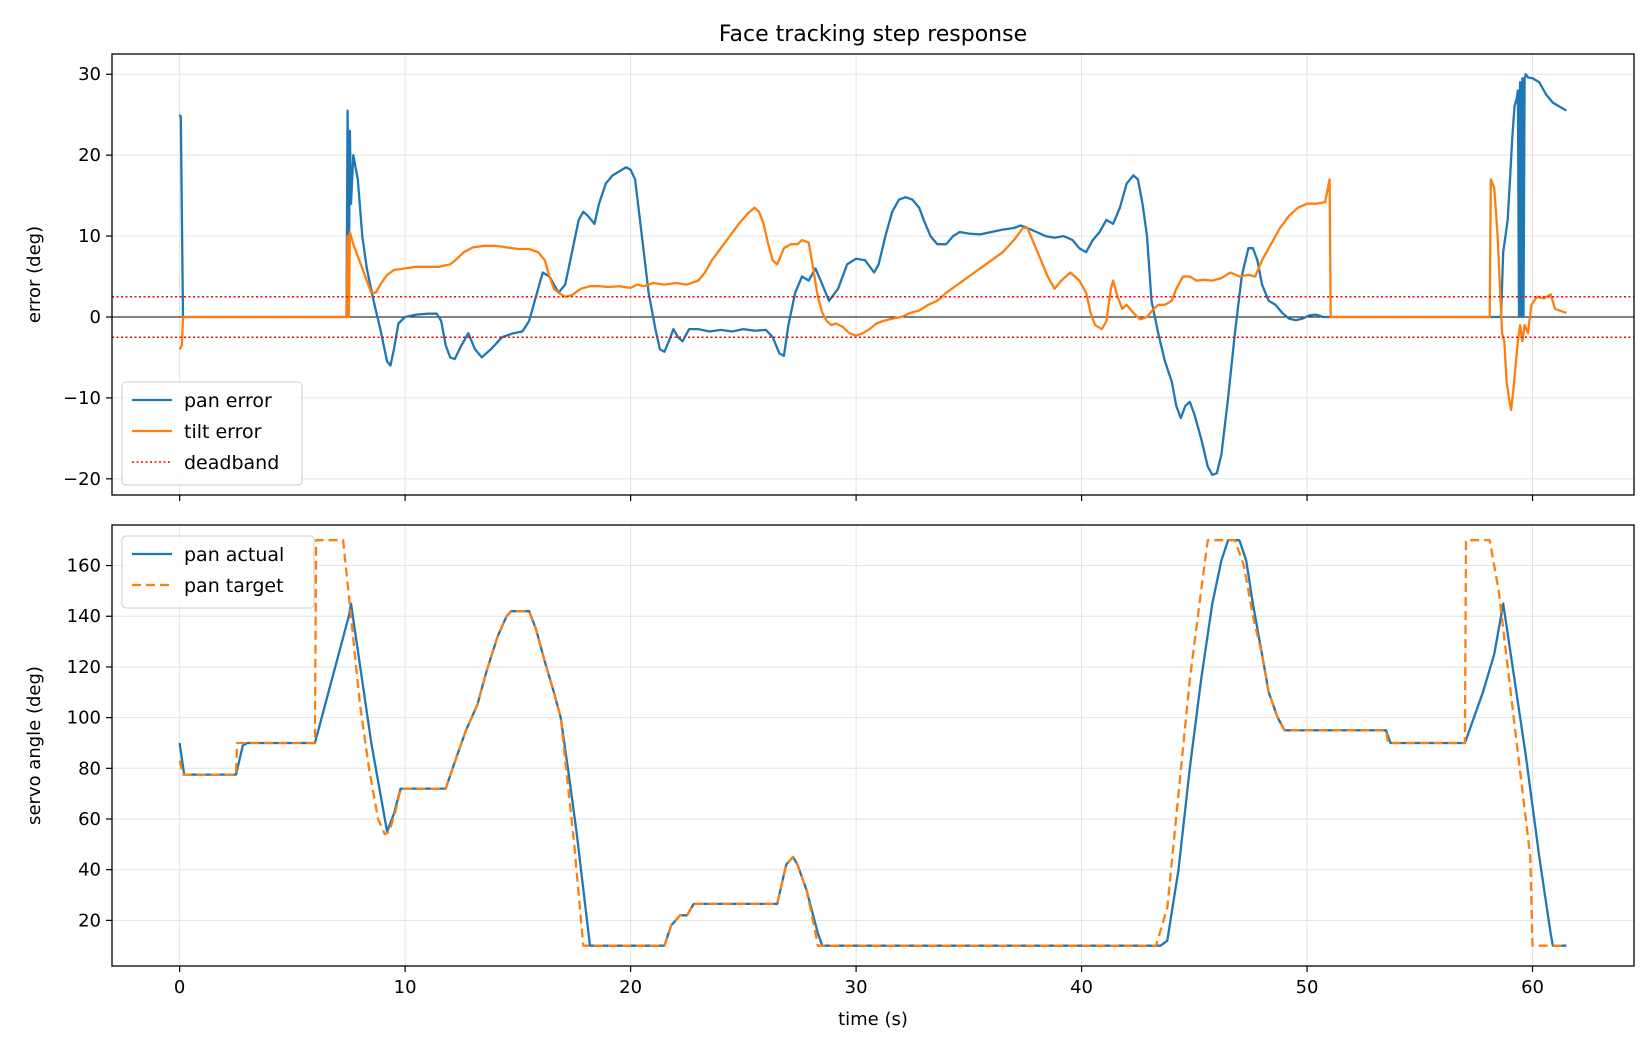 This screenshot has width=1650, height=1050. I want to click on legend-label-pan-actual: pan actual, so click(234, 555).